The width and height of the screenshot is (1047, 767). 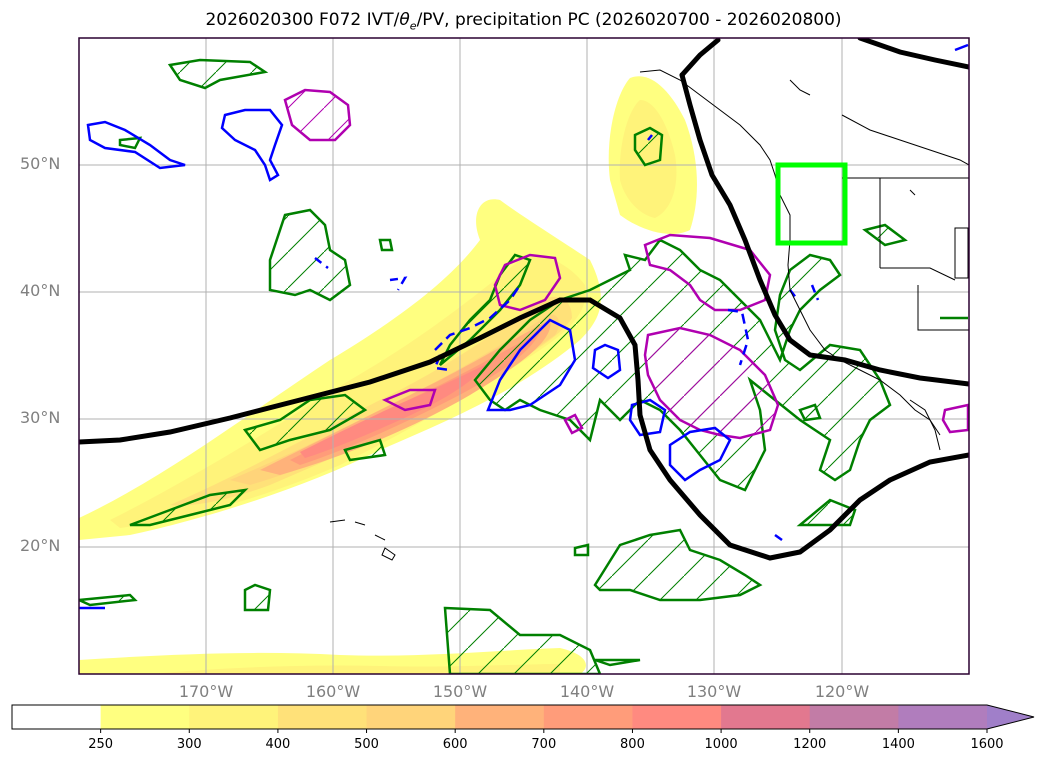 I want to click on colorbar-tick-label: 700, so click(x=544, y=744).